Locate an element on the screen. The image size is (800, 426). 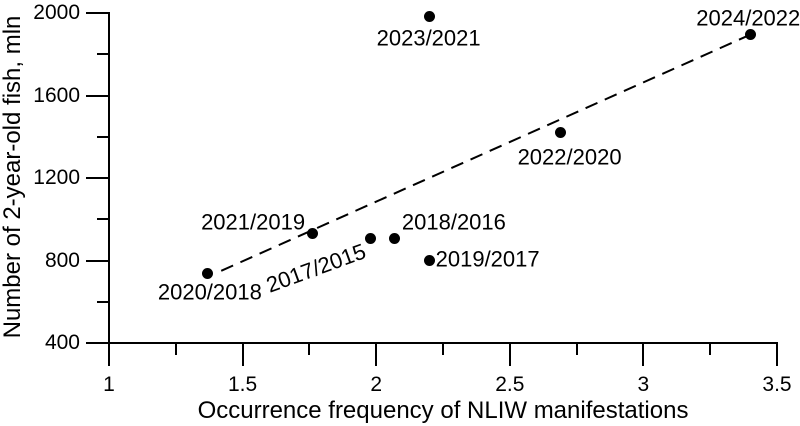
data-point-2018-2016 is located at coordinates (395, 239).